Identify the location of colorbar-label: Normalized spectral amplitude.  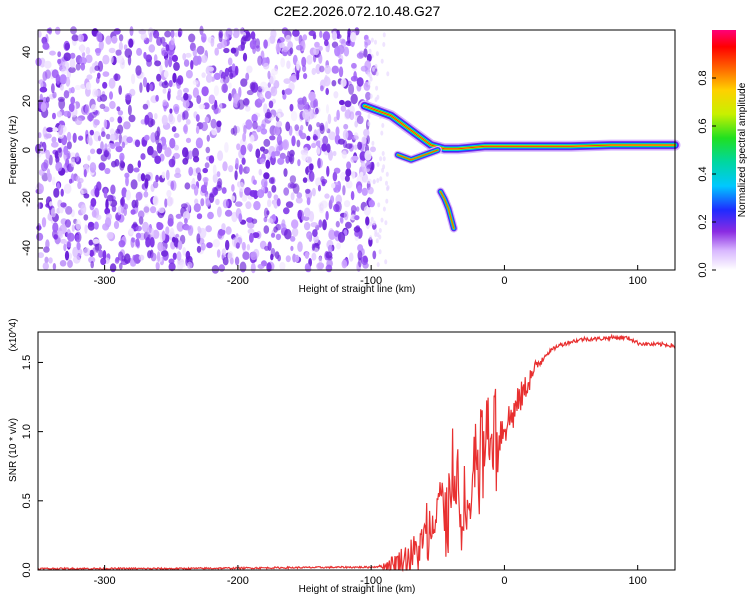
(742, 149).